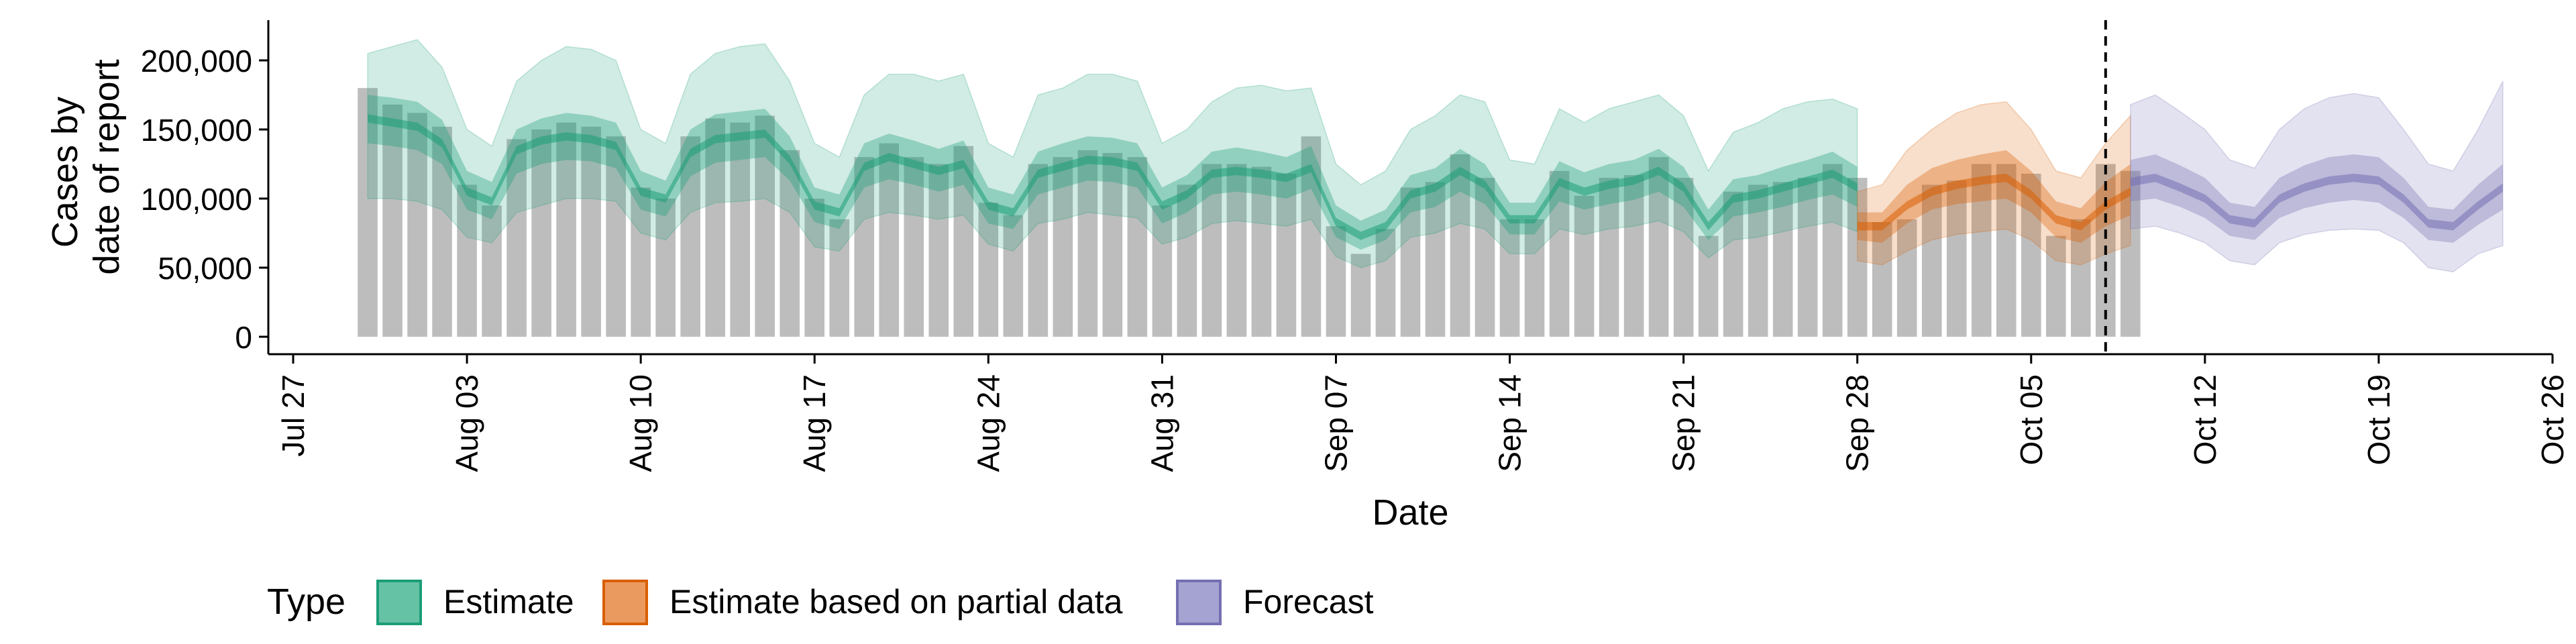 Image resolution: width=2576 pixels, height=644 pixels. I want to click on x-tick-label: Oct 26, so click(2552, 420).